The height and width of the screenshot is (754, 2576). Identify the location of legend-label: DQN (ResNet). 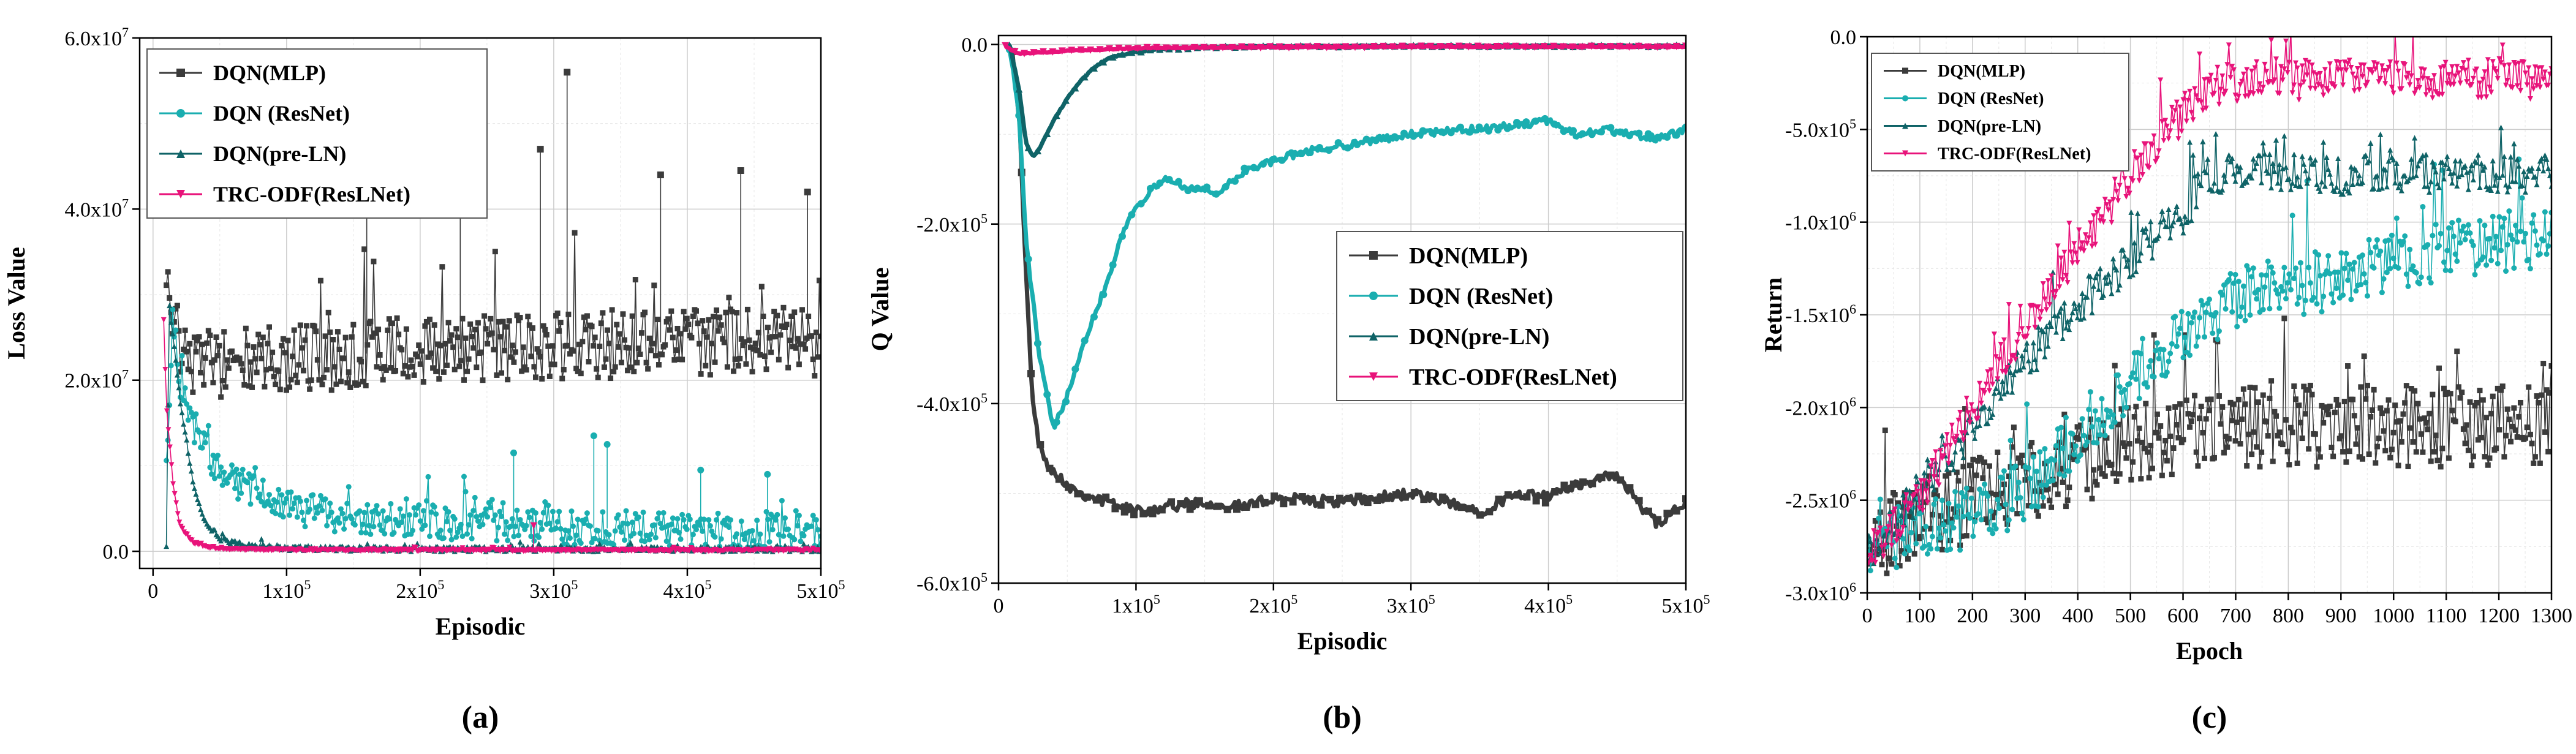
(1991, 98).